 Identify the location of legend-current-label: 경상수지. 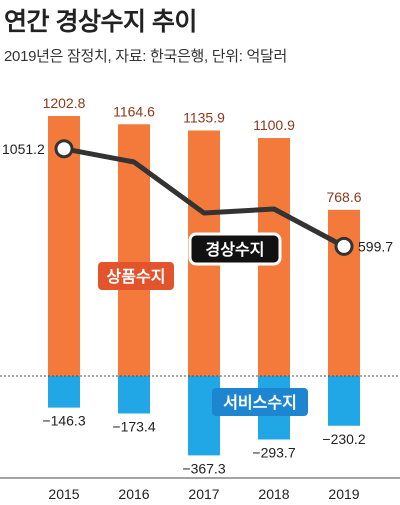
(235, 249).